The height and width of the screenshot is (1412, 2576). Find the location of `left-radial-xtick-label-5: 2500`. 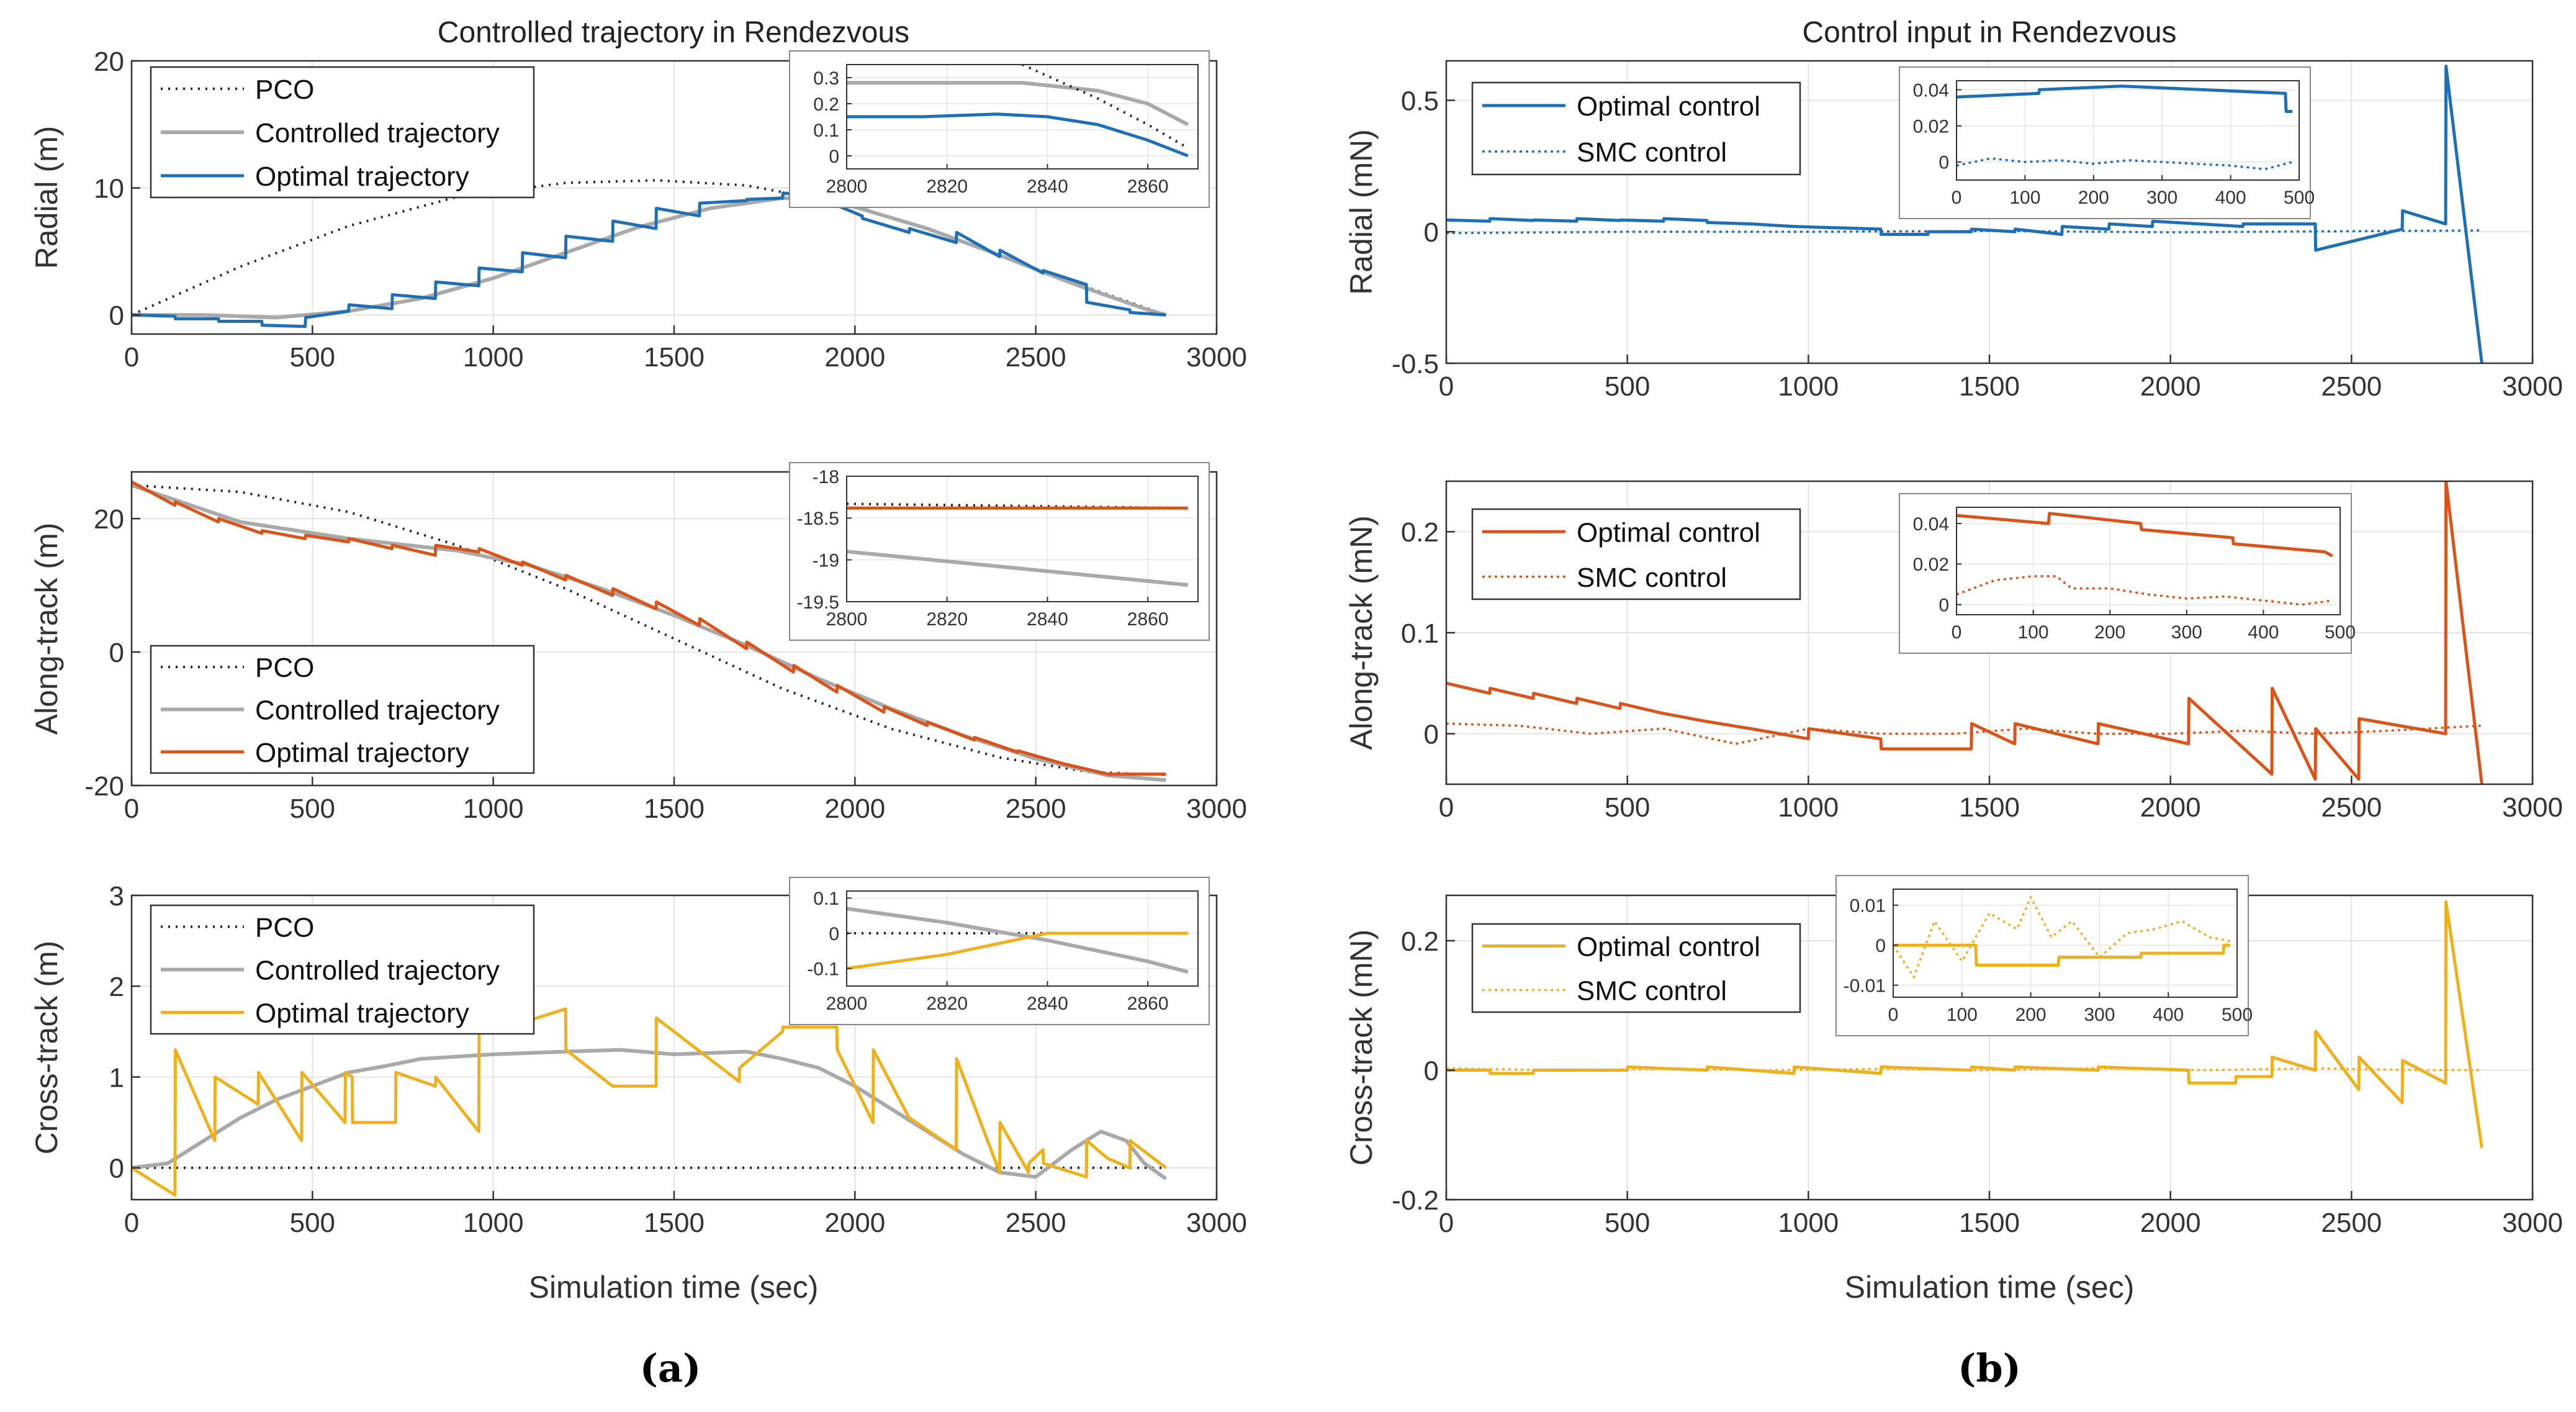

left-radial-xtick-label-5: 2500 is located at coordinates (1036, 357).